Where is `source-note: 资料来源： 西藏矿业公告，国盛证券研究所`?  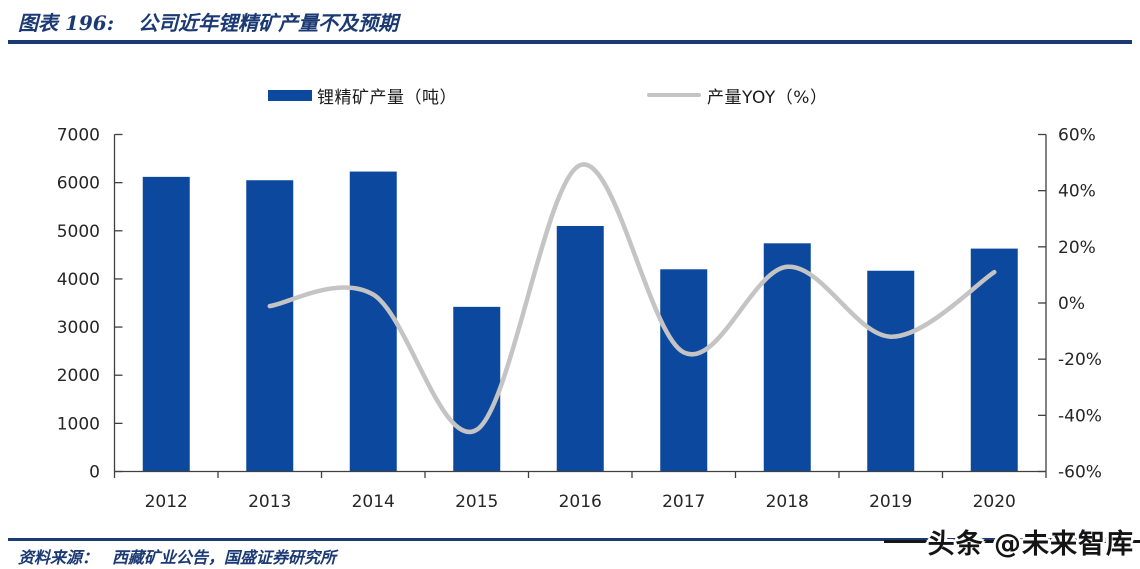 source-note: 资料来源： 西藏矿业公告，国盛证券研究所 is located at coordinates (177, 556).